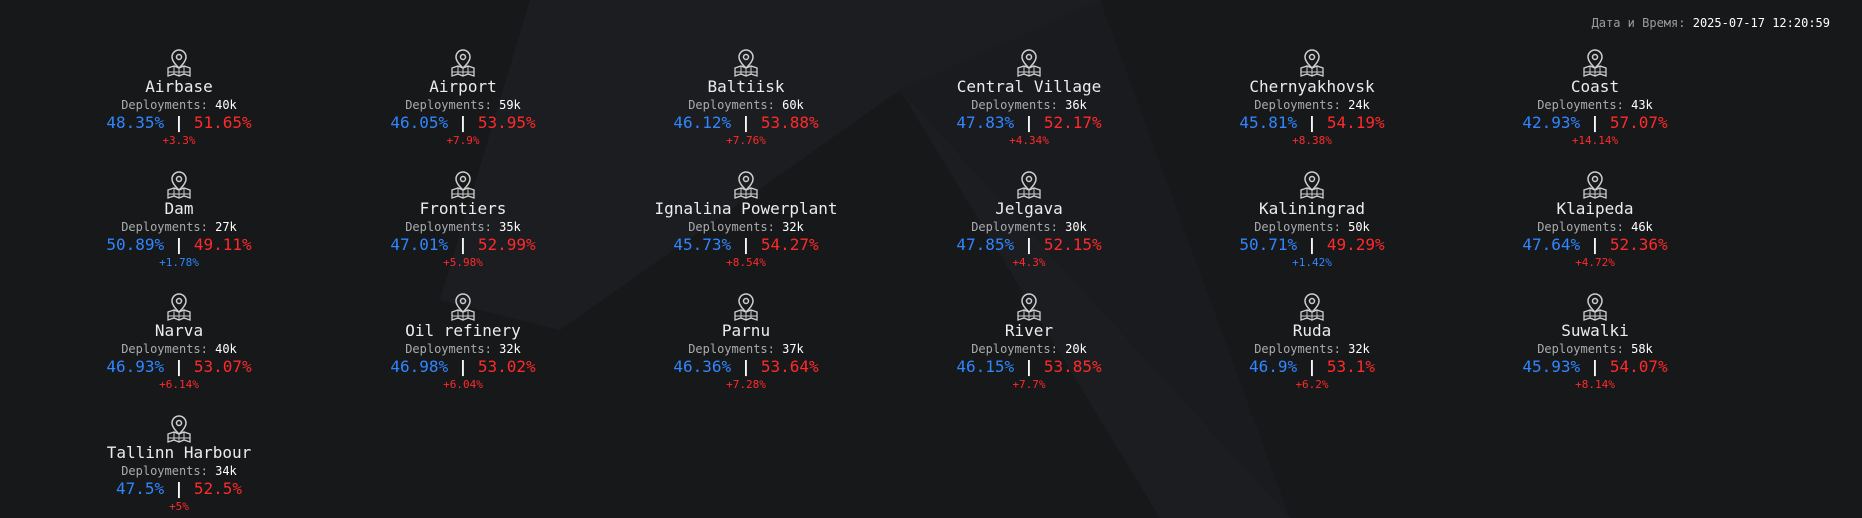  I want to click on deployments-value: 34k, so click(226, 471).